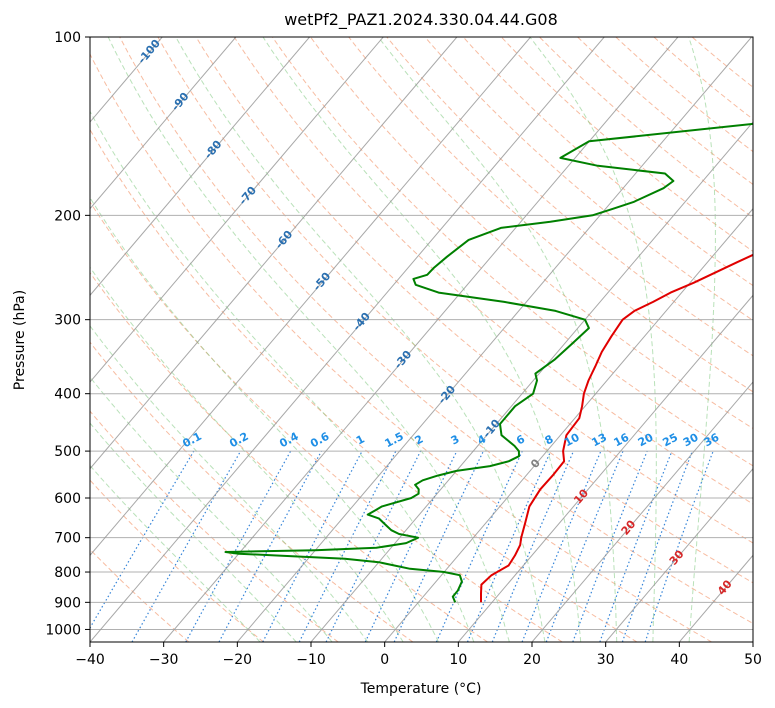 The width and height of the screenshot is (775, 708). I want to click on x-tick-label: 10, so click(458, 660).